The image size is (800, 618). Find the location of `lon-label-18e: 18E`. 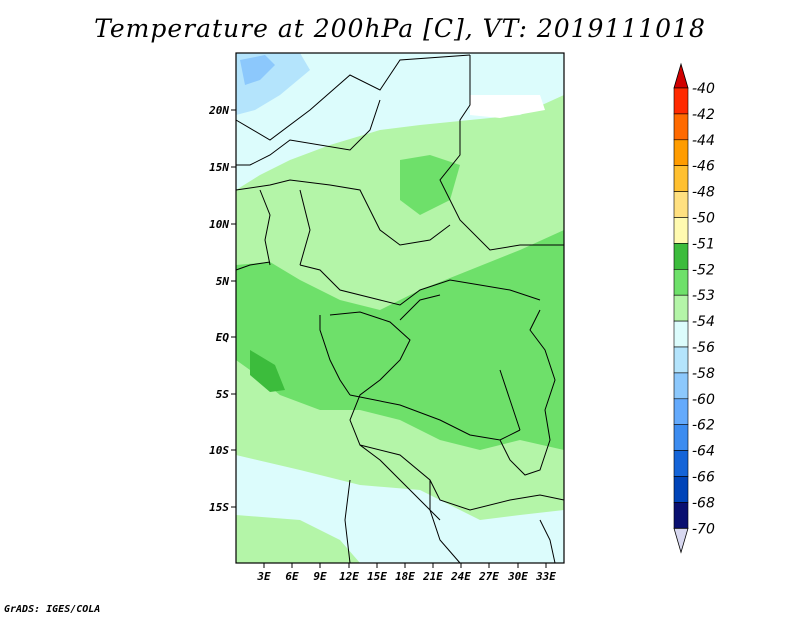

lon-label-18e: 18E is located at coordinates (405, 576).